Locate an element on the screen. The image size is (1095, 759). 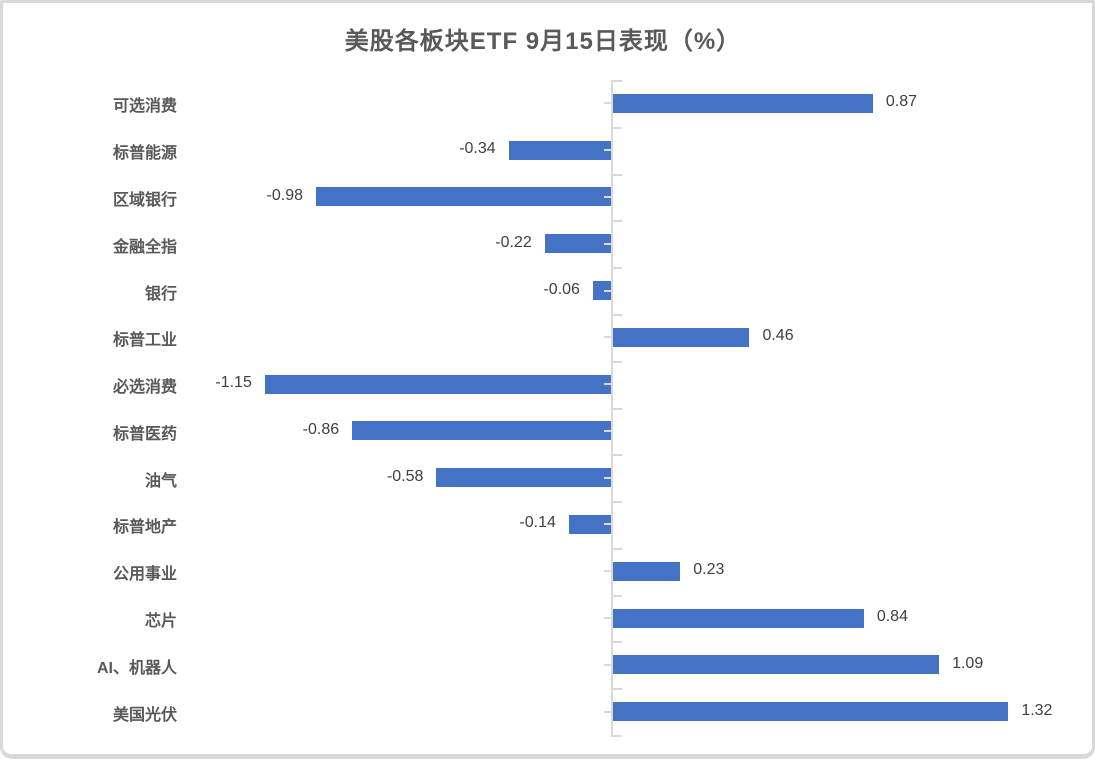
category-label: AI、机器人 is located at coordinates (136, 668).